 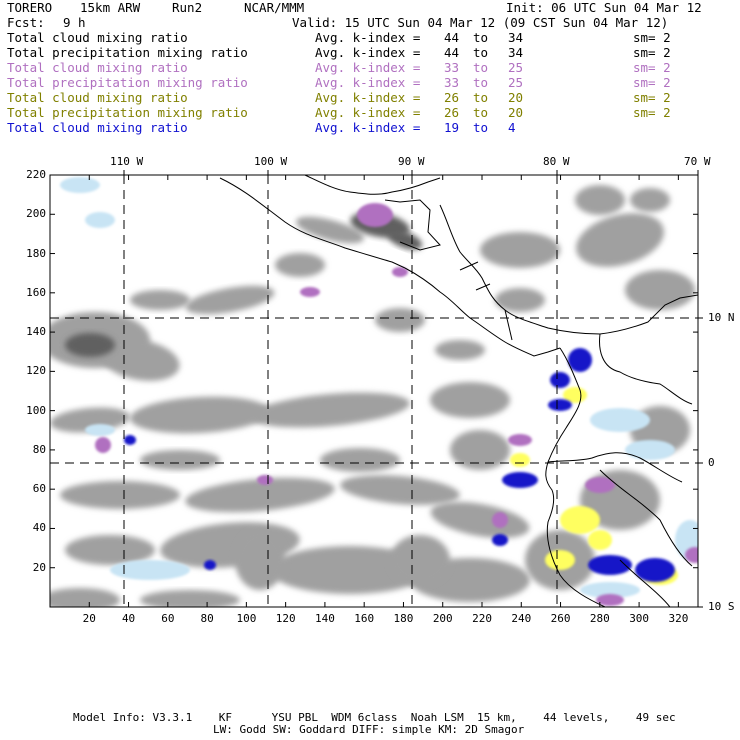 What do you see at coordinates (39, 449) in the screenshot?
I see `y-tick-label: 80` at bounding box center [39, 449].